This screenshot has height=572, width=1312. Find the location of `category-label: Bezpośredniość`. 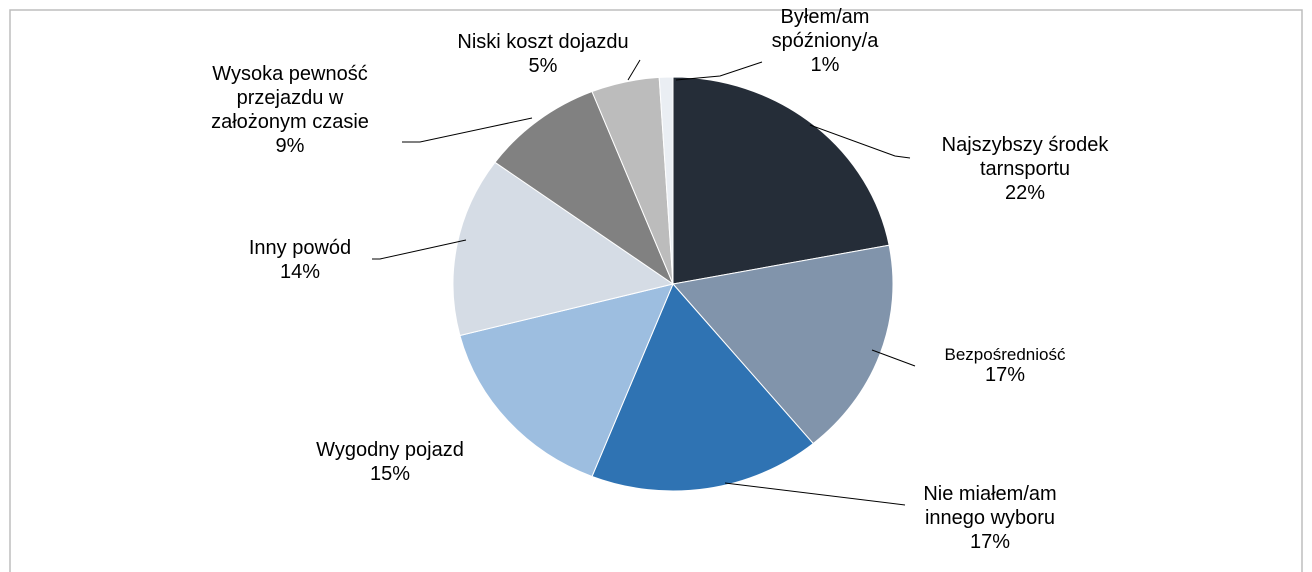

category-label: Bezpośredniość is located at coordinates (1005, 354).